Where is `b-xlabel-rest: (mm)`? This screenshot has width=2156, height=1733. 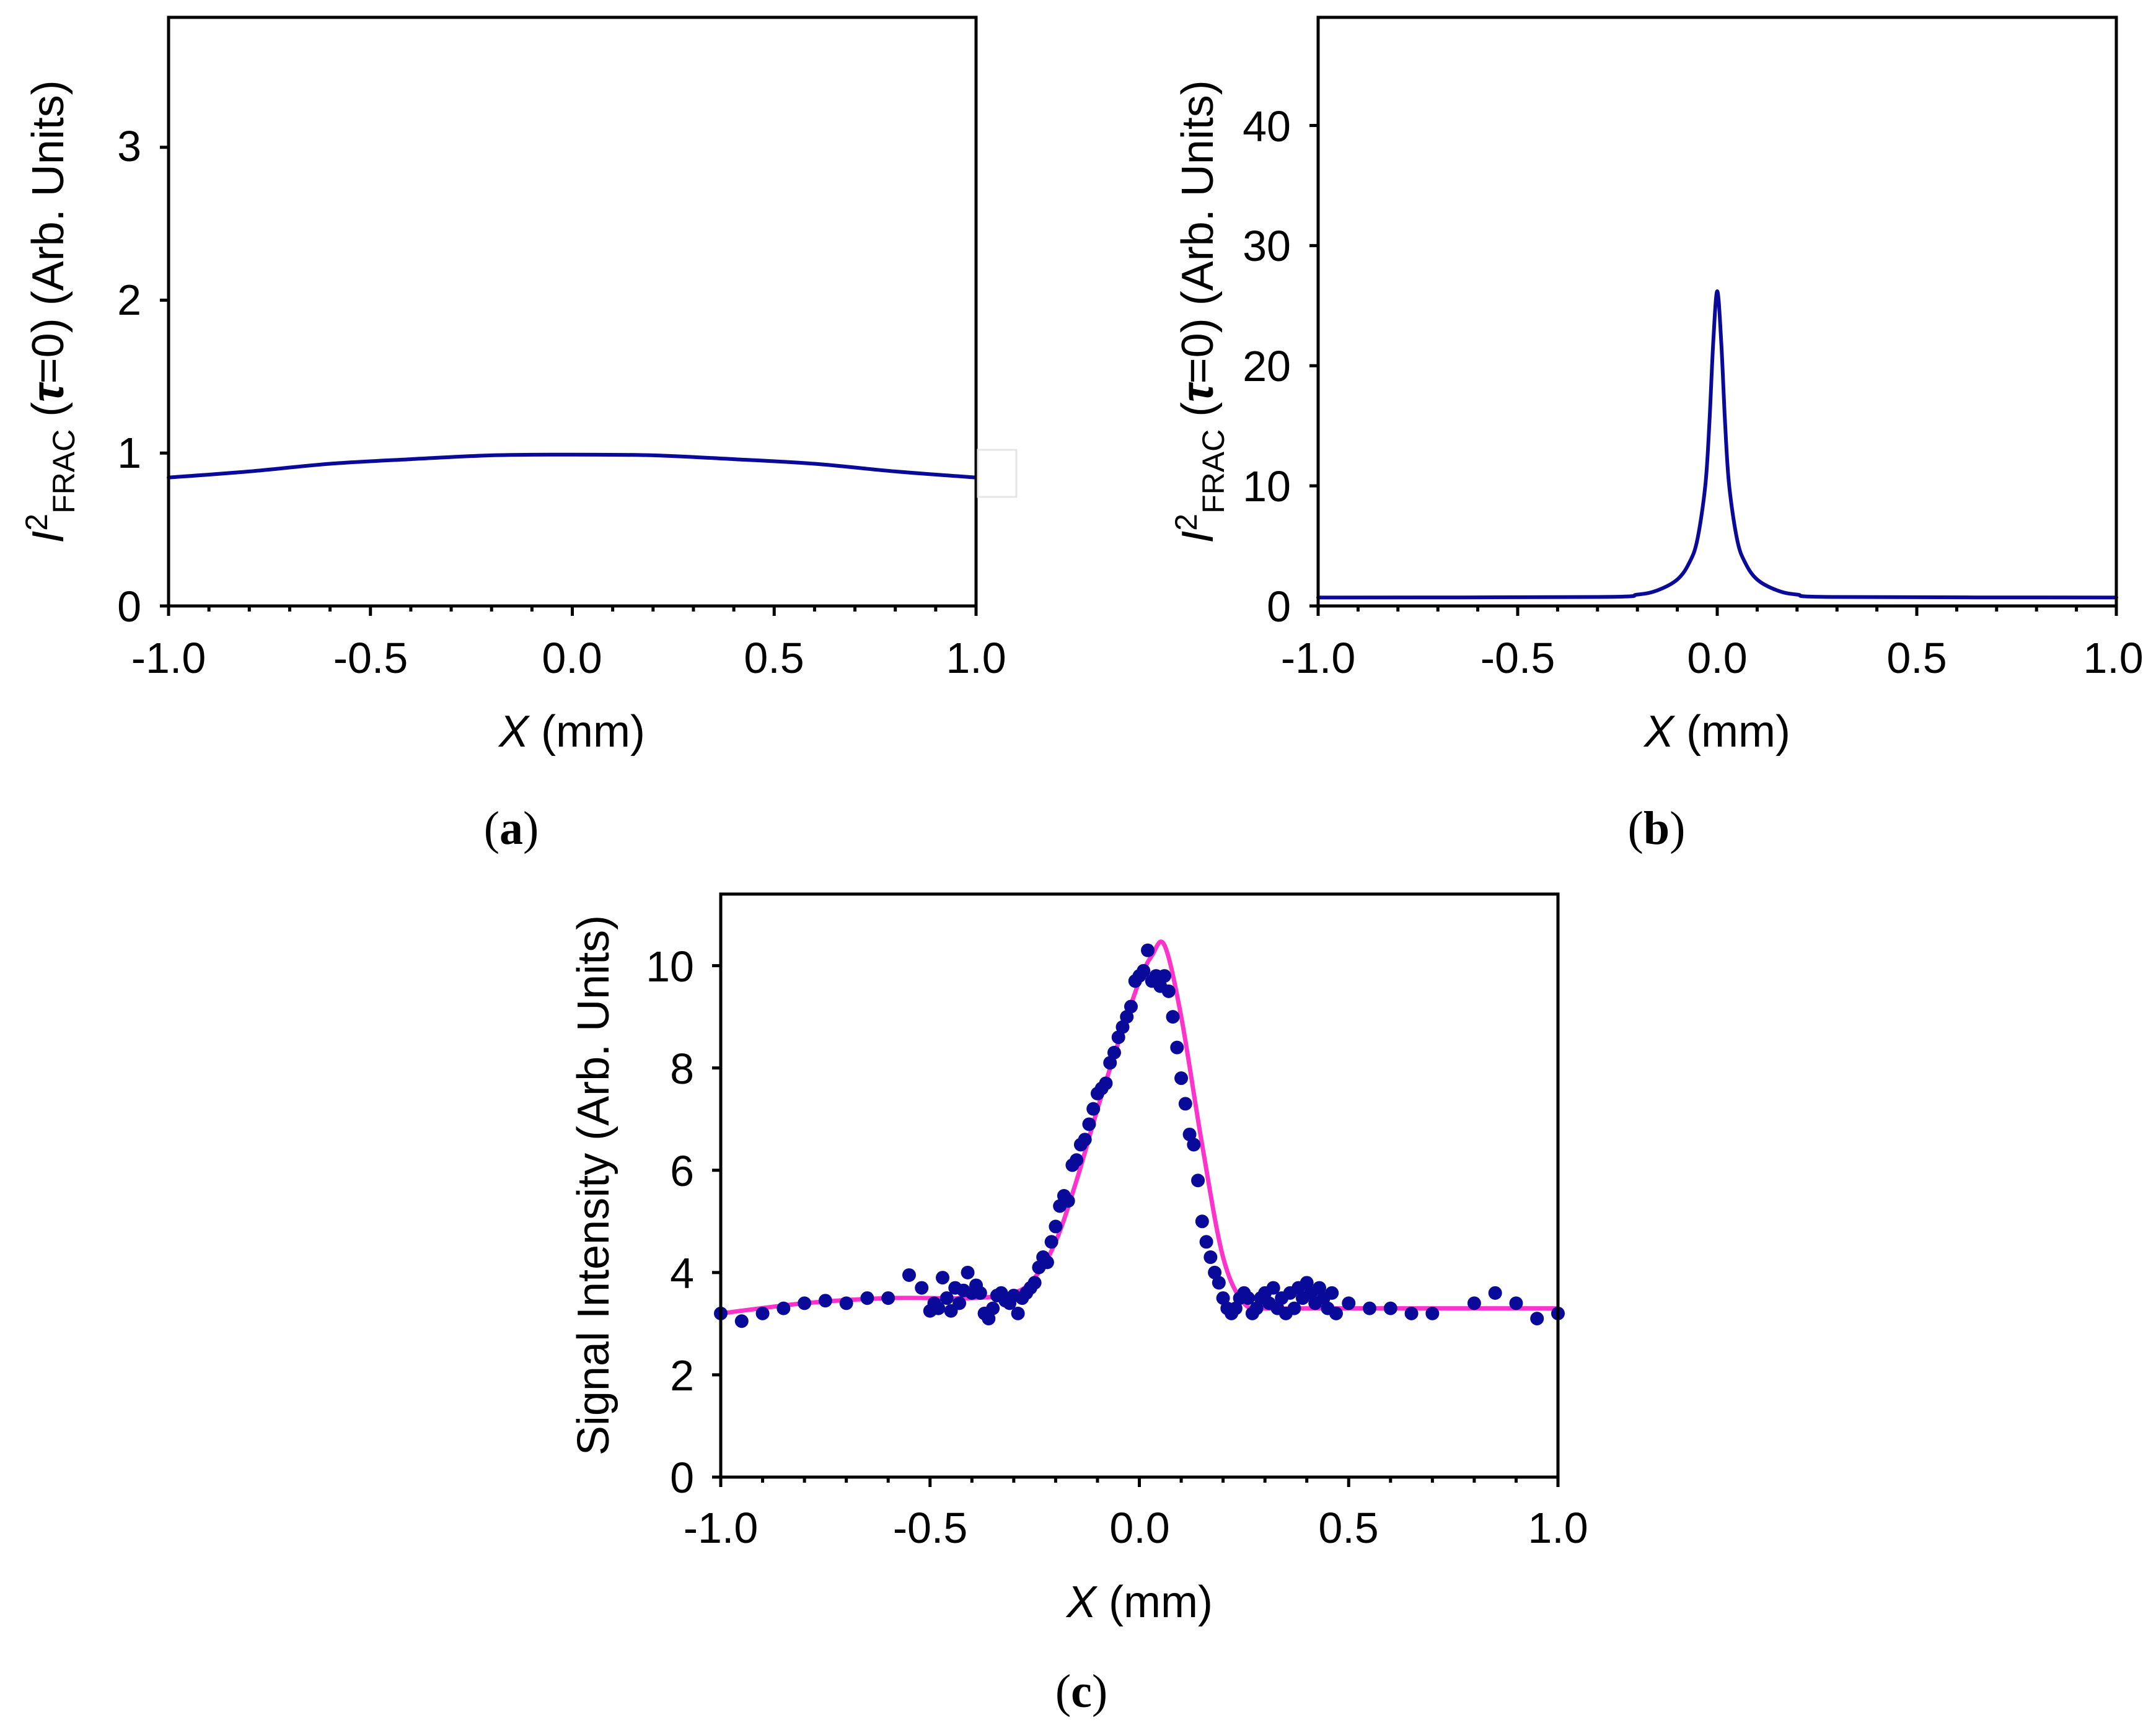 b-xlabel-rest: (mm) is located at coordinates (1732, 732).